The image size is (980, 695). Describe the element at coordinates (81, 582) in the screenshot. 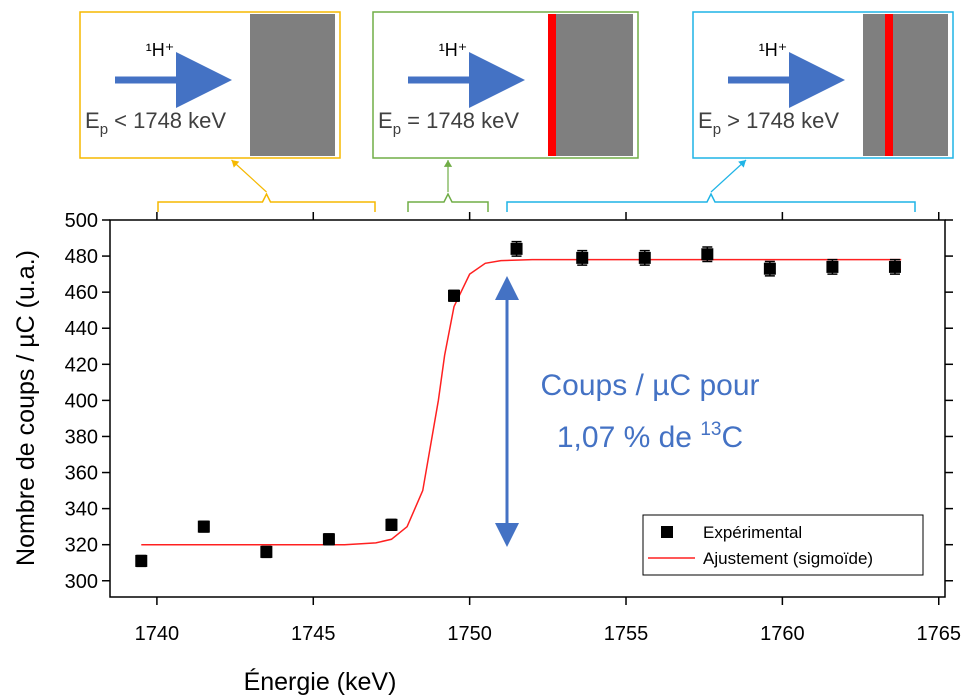

I see `y-tick-label: 300` at that location.